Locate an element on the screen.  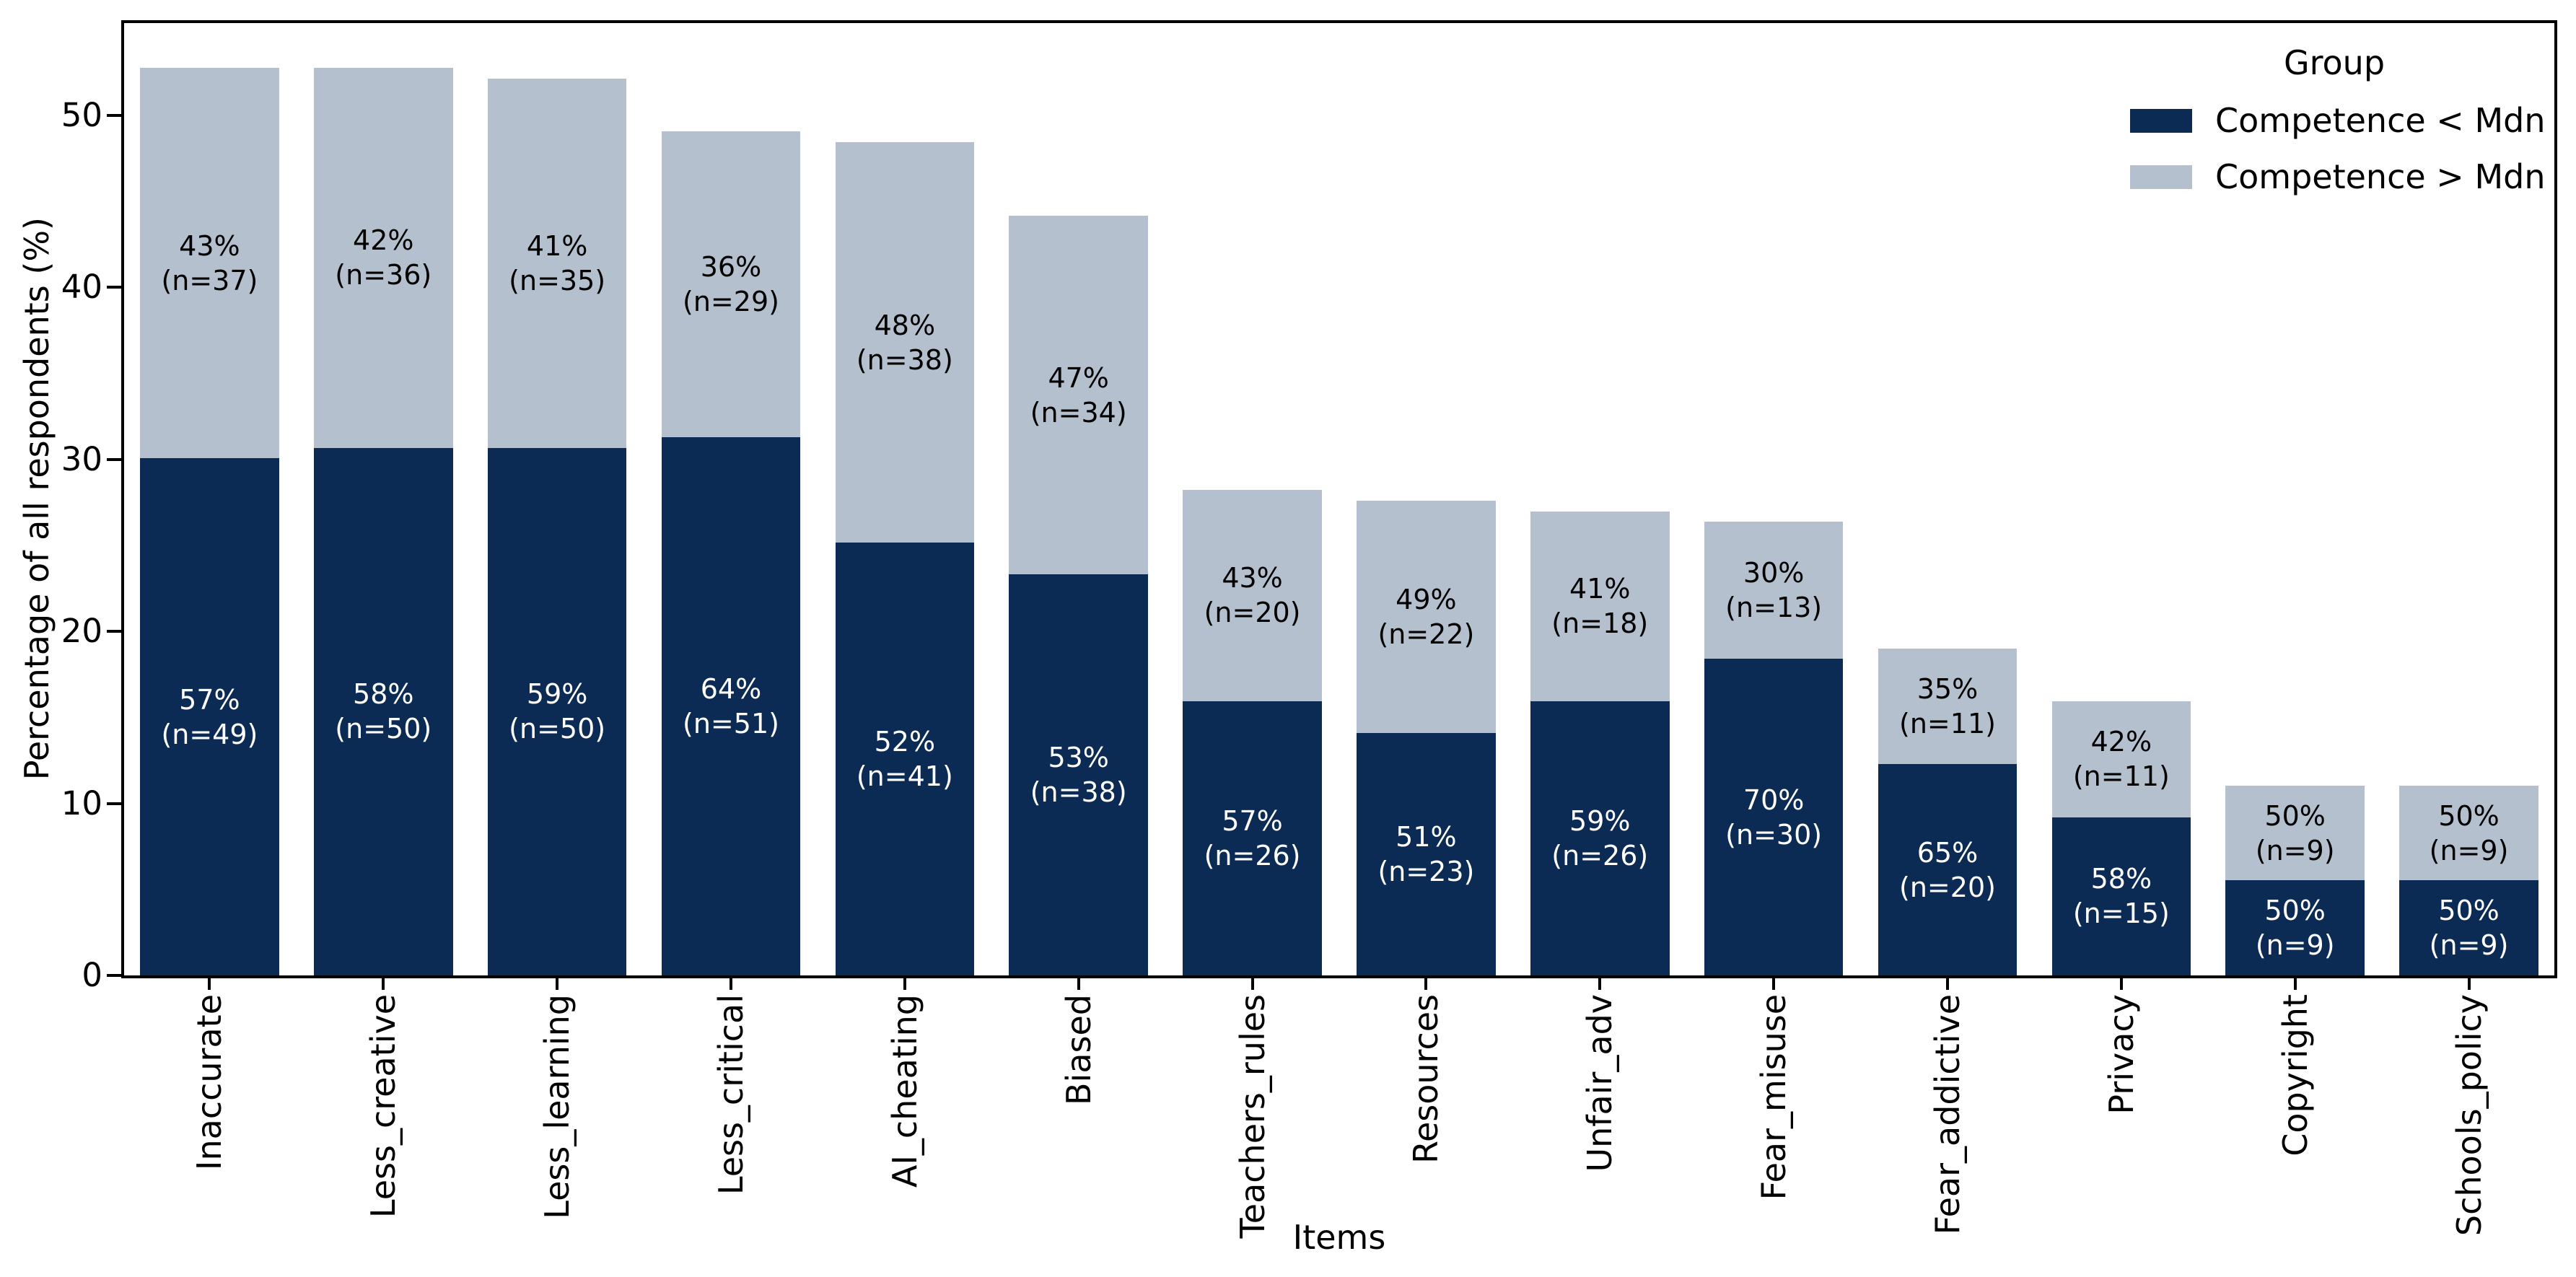
bar-segment-above-mdn-Less_critical is located at coordinates (731, 284).